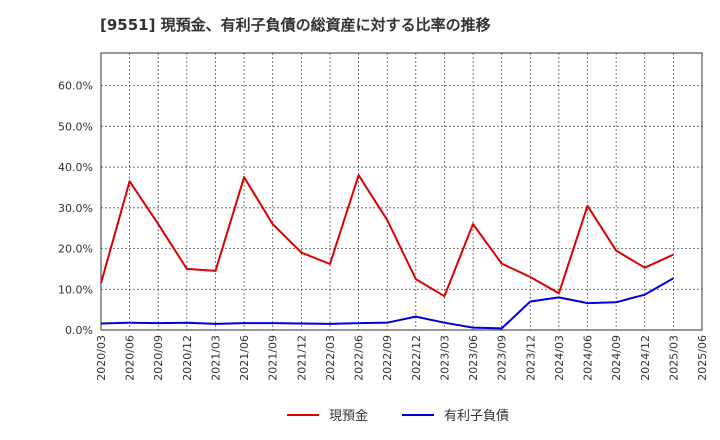 The image size is (720, 440). I want to click on y-tick-label: 20.0%, so click(75, 249).